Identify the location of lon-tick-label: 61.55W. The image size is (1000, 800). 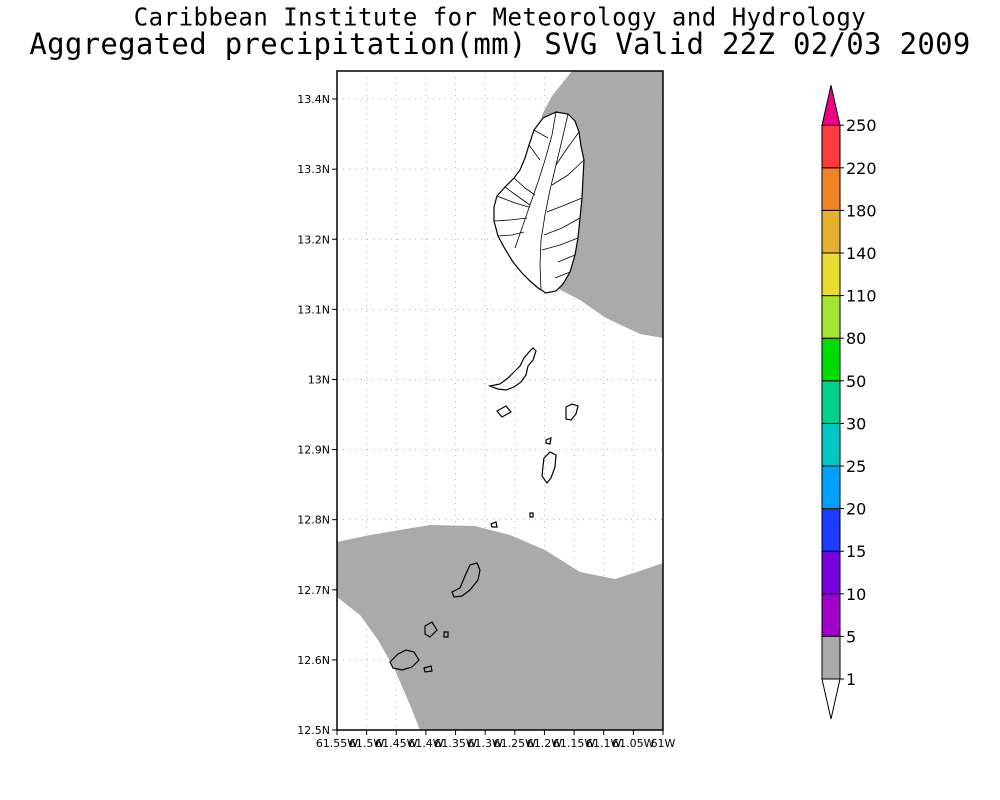
(337, 743).